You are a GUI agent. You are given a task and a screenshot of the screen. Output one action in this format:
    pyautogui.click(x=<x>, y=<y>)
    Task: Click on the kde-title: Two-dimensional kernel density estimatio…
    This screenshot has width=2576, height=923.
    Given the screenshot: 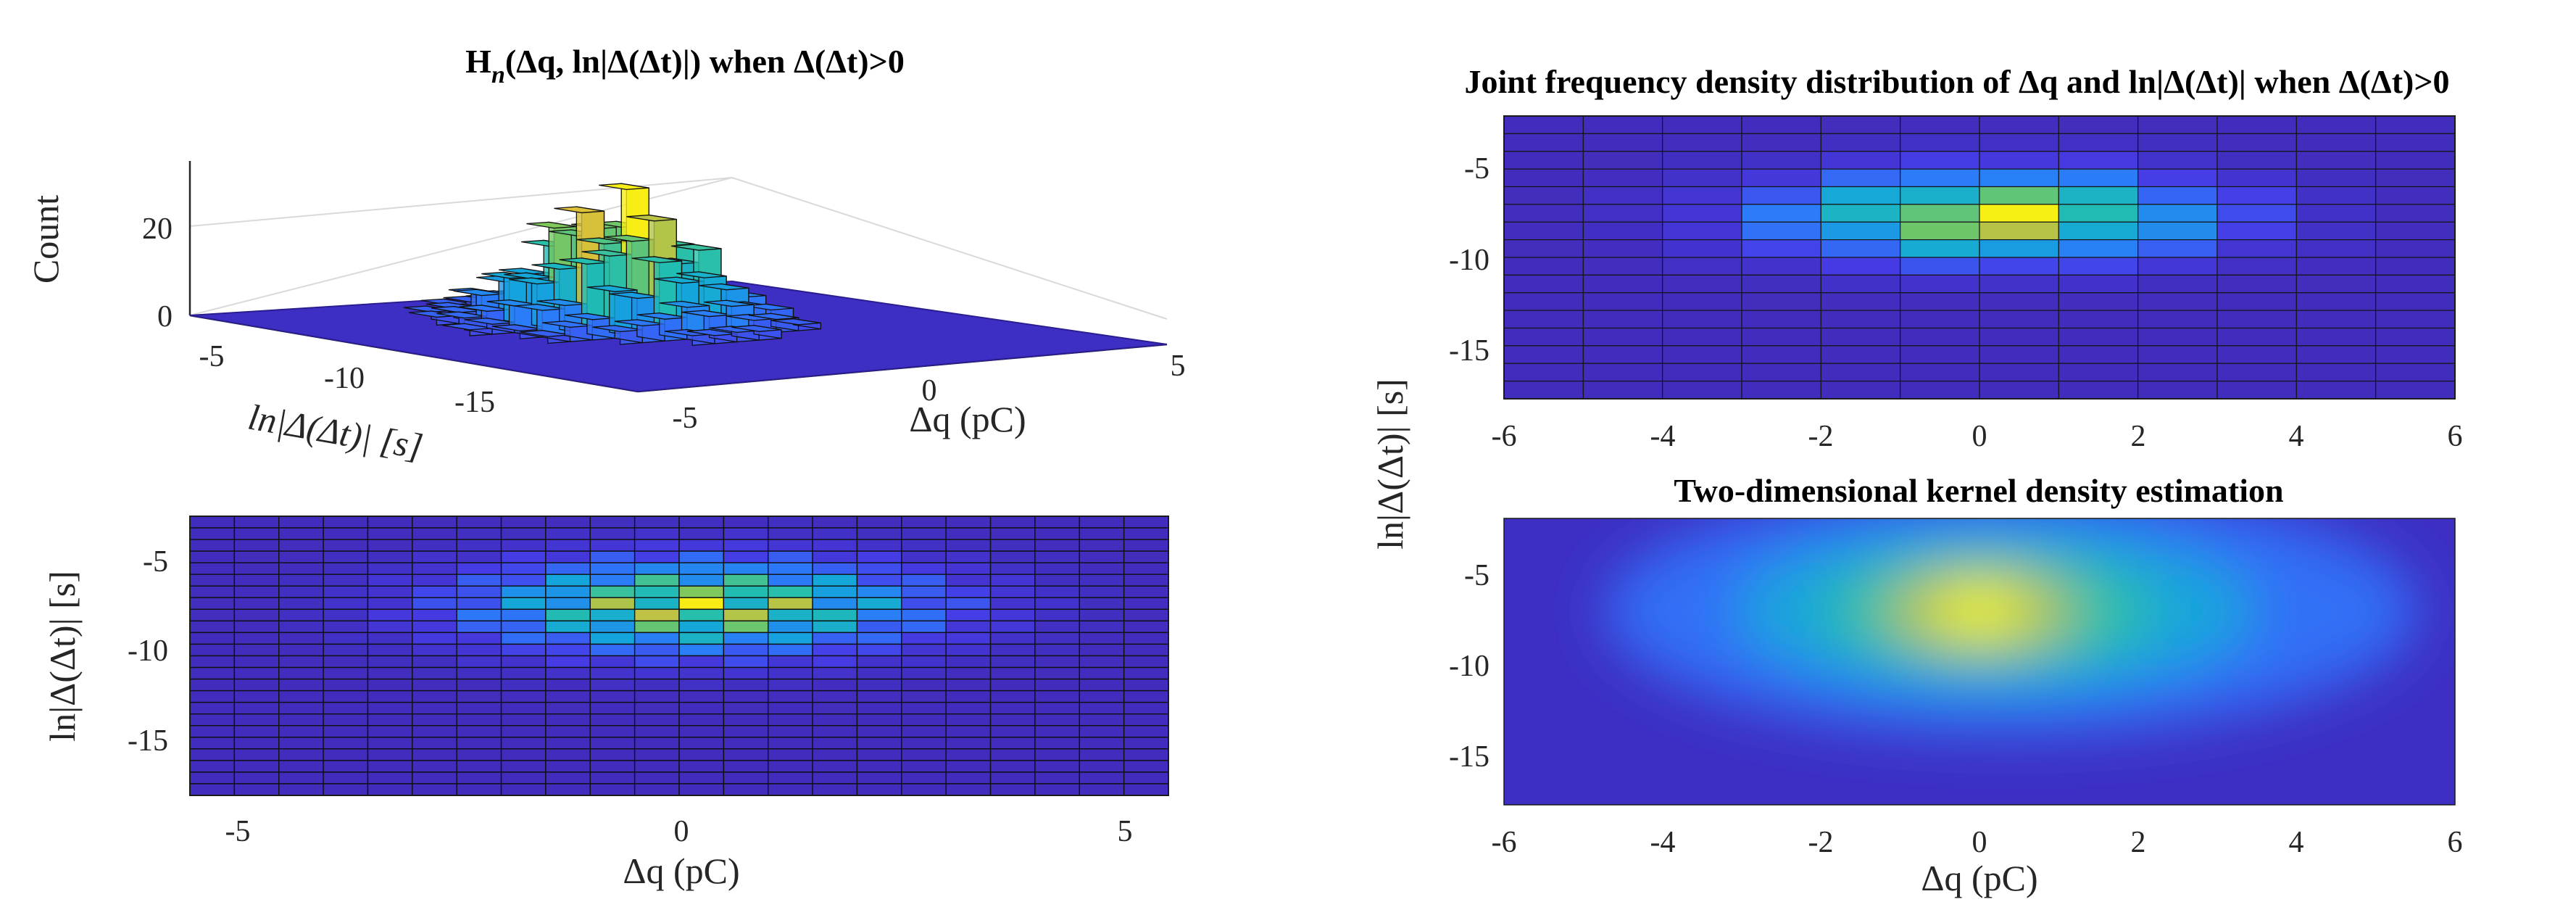 What is the action you would take?
    pyautogui.click(x=1978, y=490)
    